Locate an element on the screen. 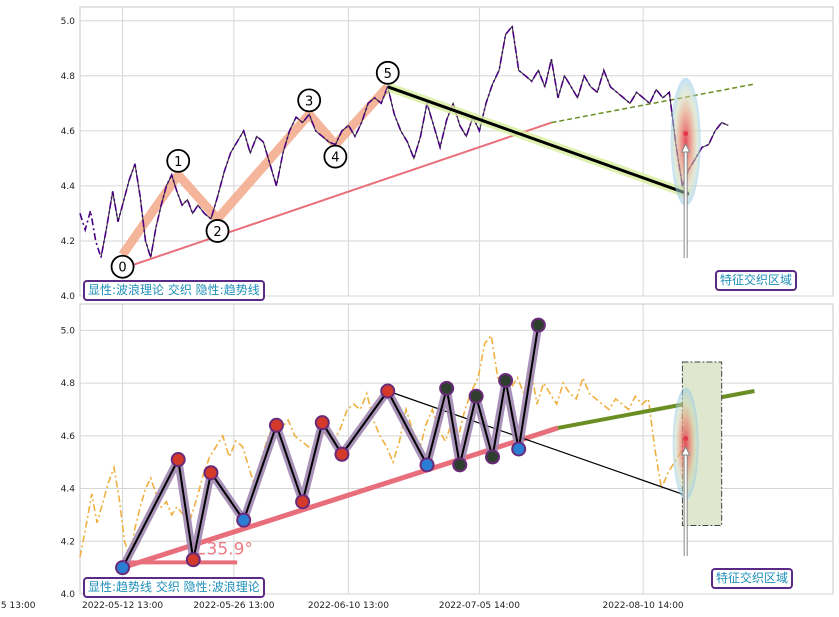  wave-band is located at coordinates (255, 170).